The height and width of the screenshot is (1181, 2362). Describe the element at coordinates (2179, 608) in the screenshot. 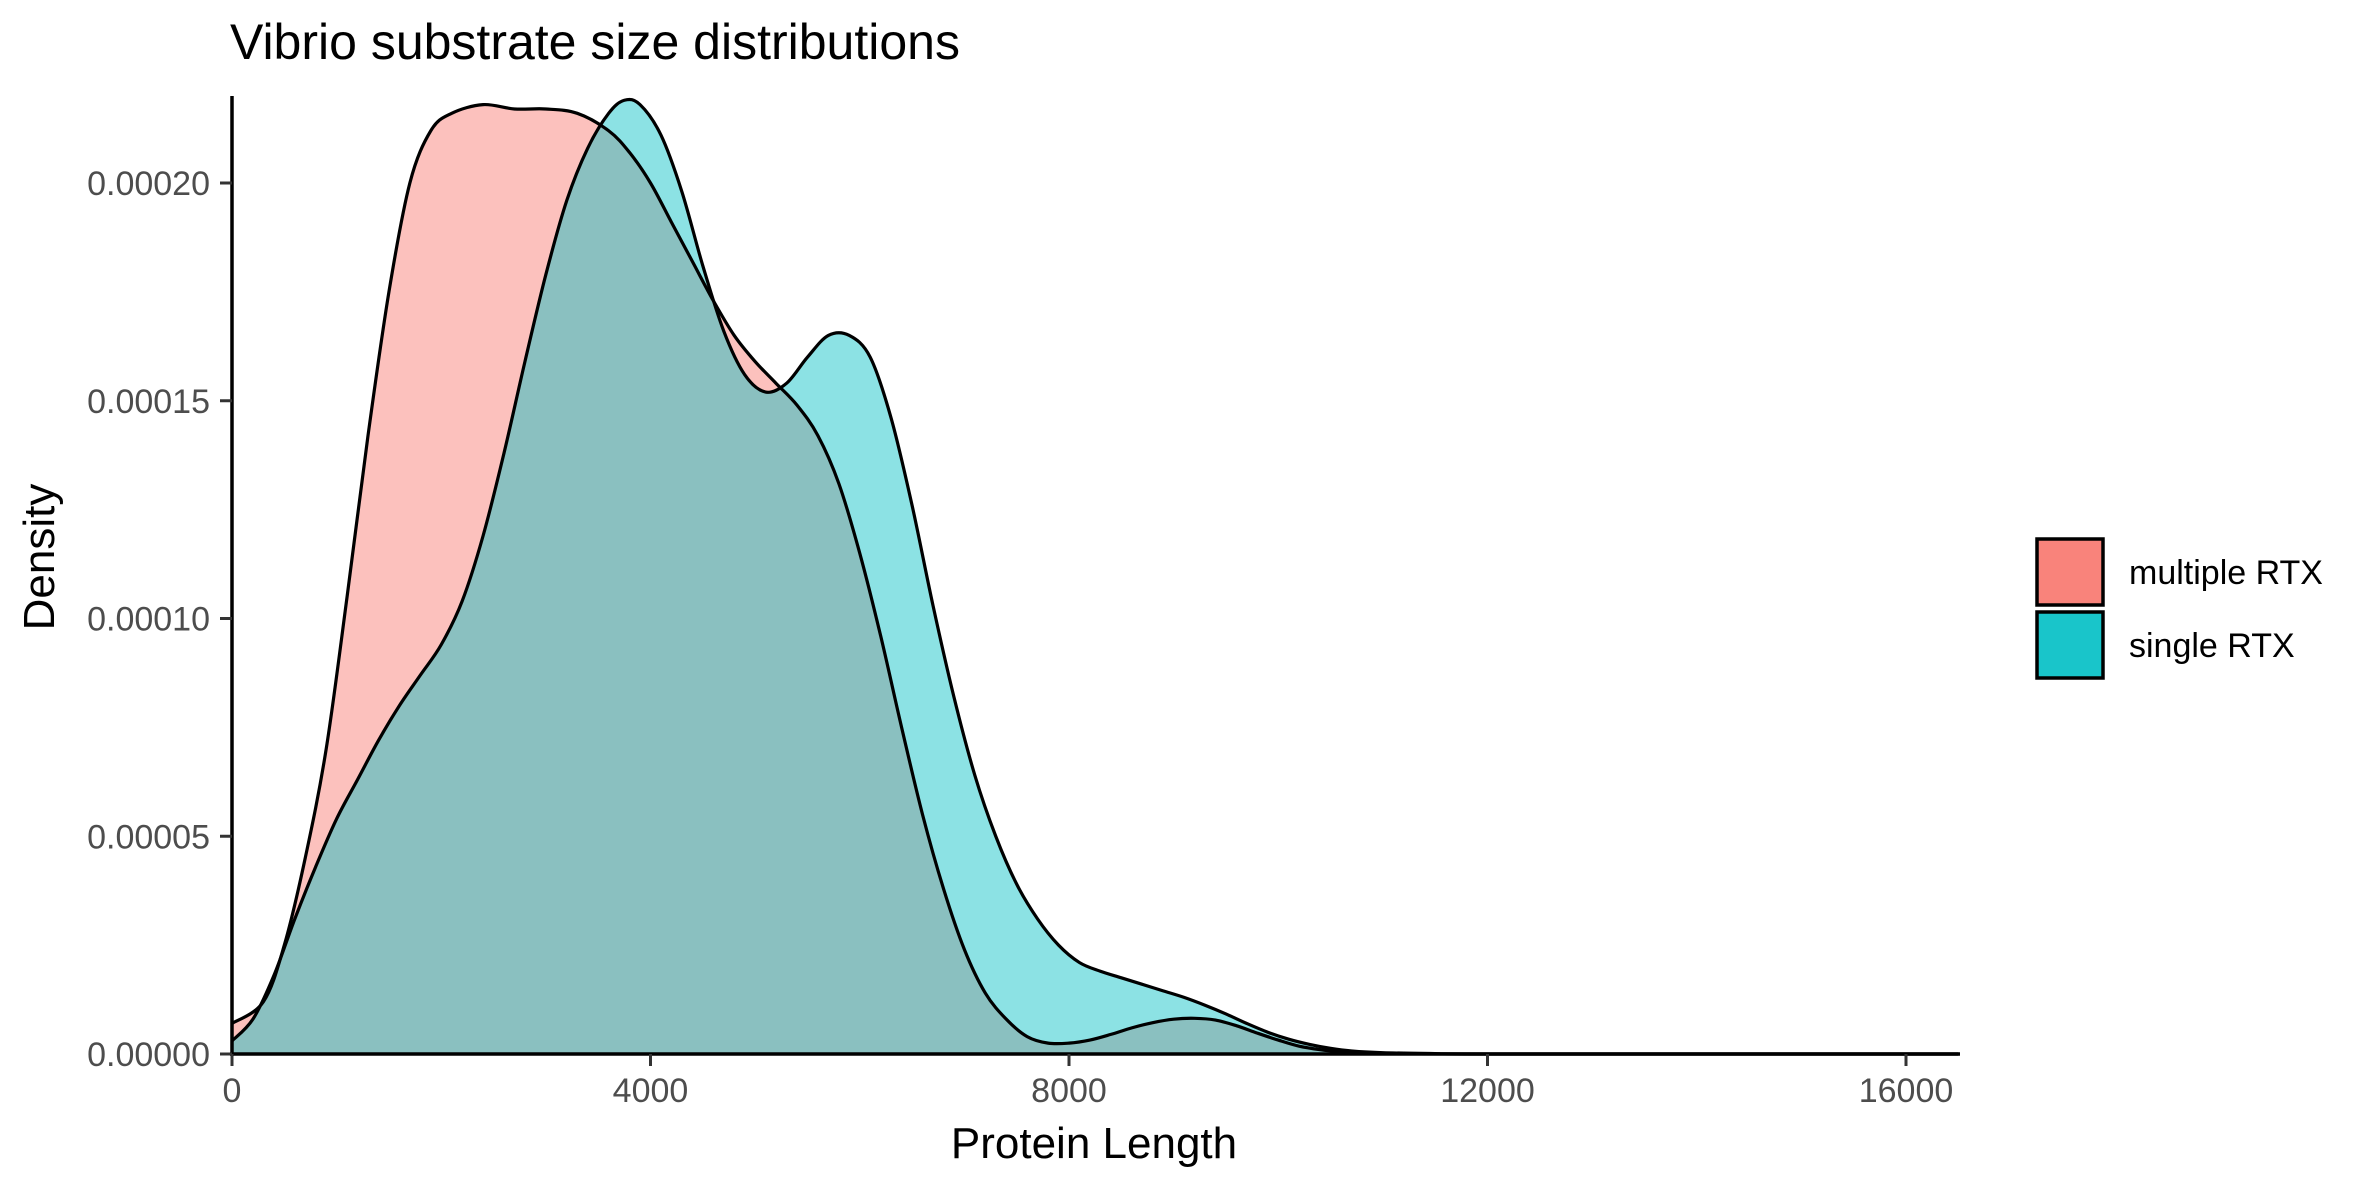

I see `legend: multiple RTX single RTX` at that location.